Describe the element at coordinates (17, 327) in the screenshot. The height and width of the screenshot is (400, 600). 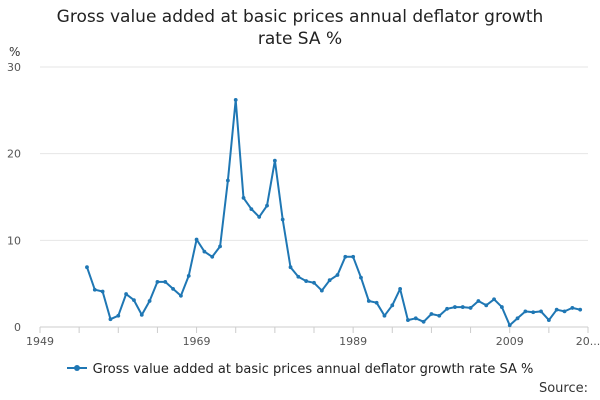
I see `y-tick-label: 0` at that location.